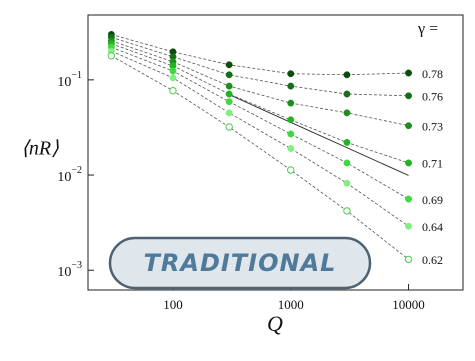 This screenshot has width=475, height=361. Describe the element at coordinates (427, 29) in the screenshot. I see `legend-title: γ =` at that location.